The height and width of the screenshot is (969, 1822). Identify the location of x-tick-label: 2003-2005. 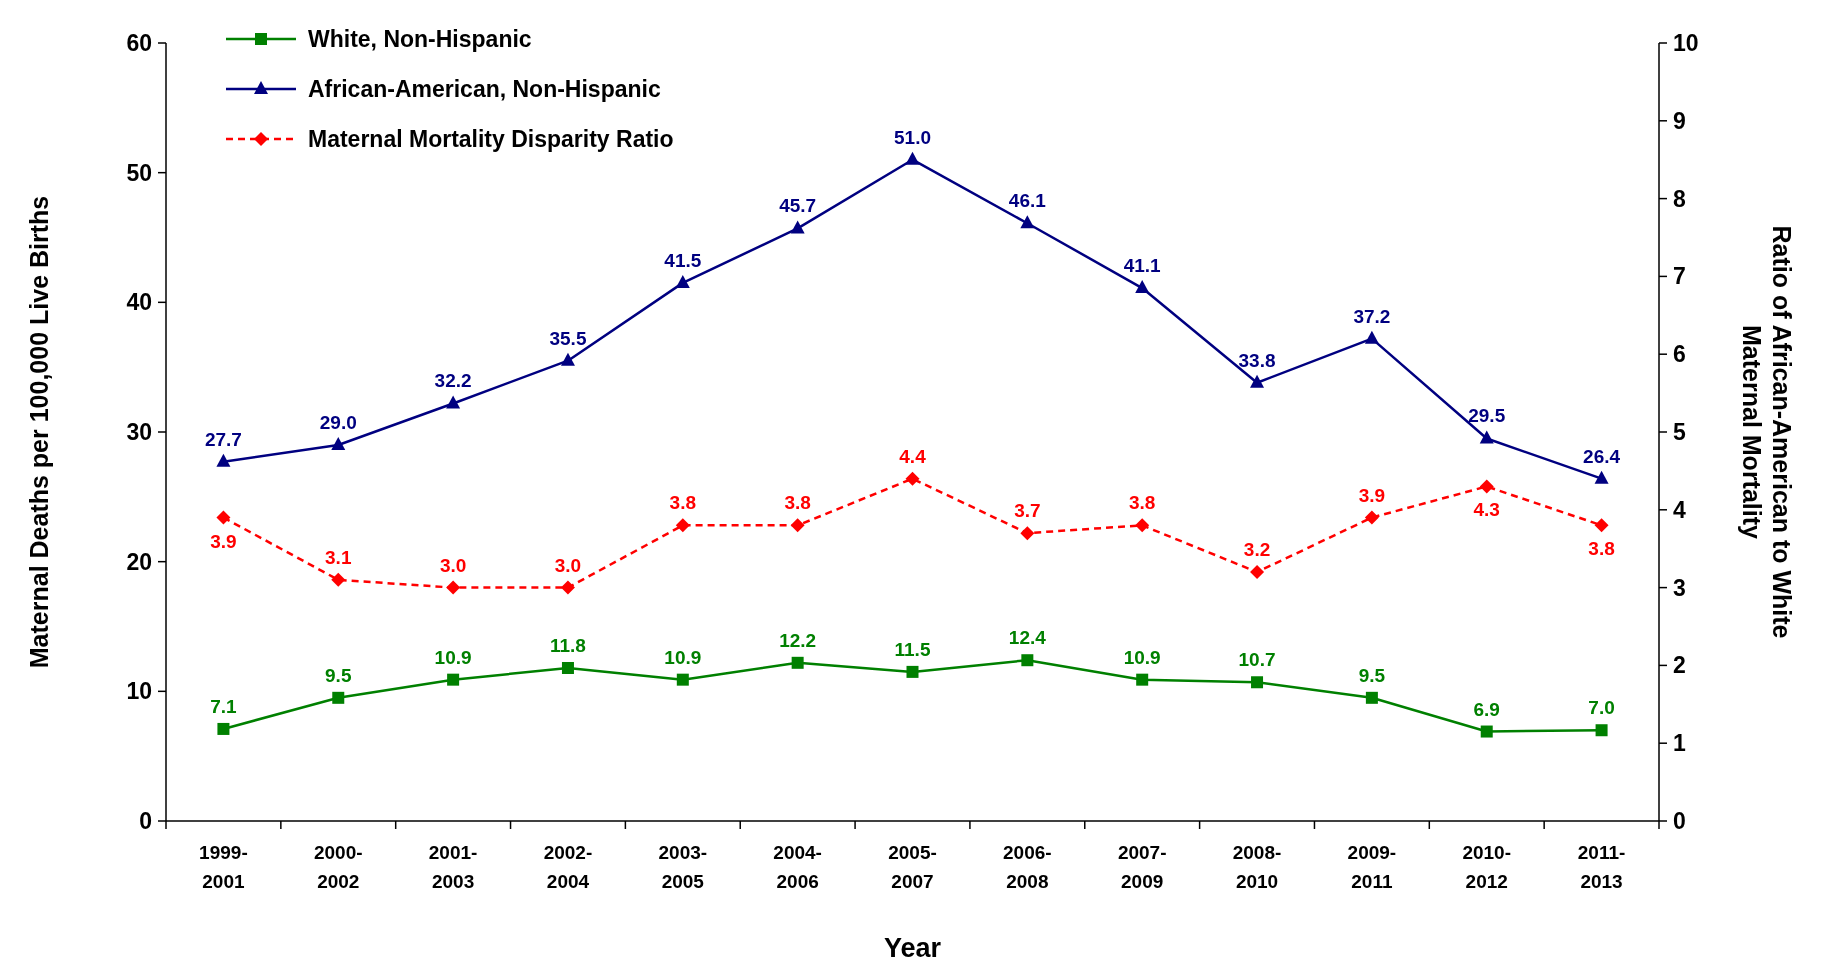
(683, 867).